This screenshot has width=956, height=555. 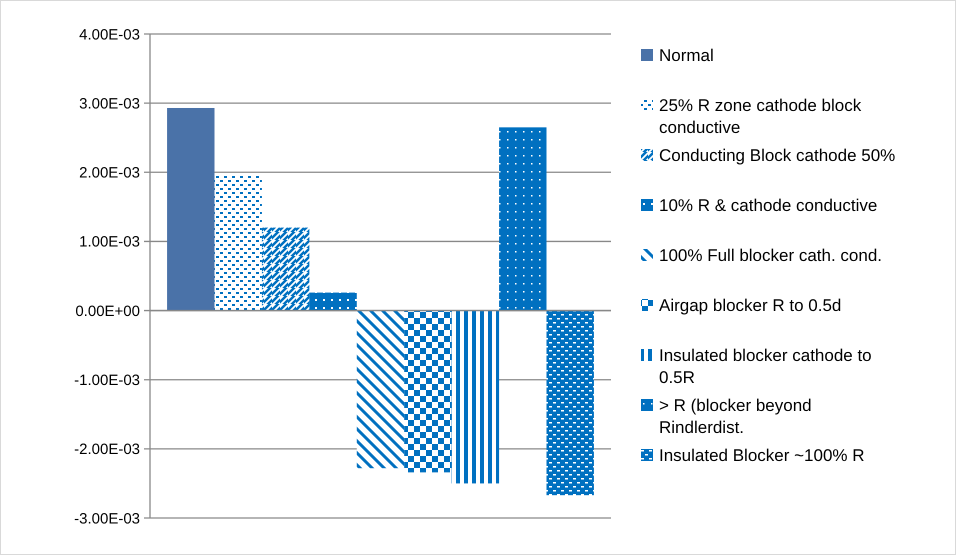 What do you see at coordinates (735, 417) in the screenshot?
I see `legend-label: > R (blocker beyond Rindlerdist.` at bounding box center [735, 417].